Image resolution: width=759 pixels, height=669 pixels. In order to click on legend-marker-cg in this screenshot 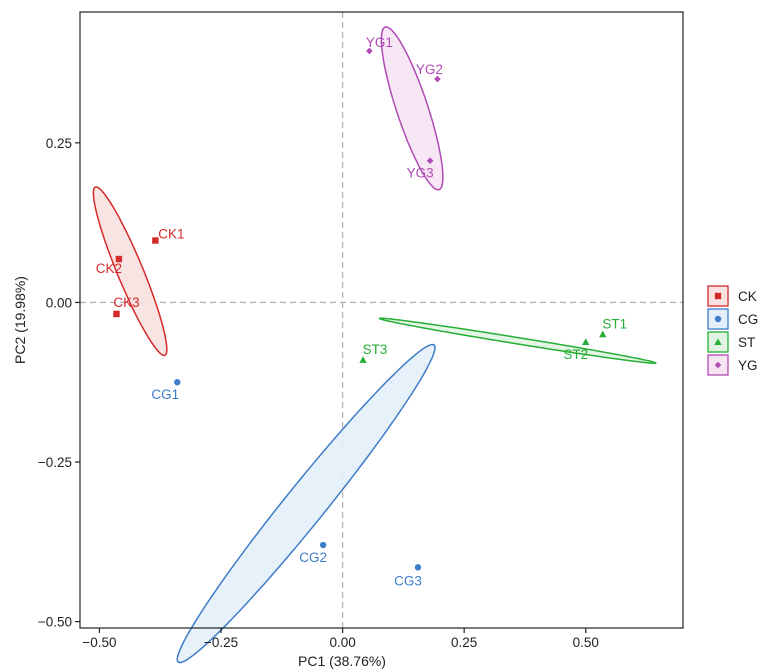, I will do `click(718, 319)`.